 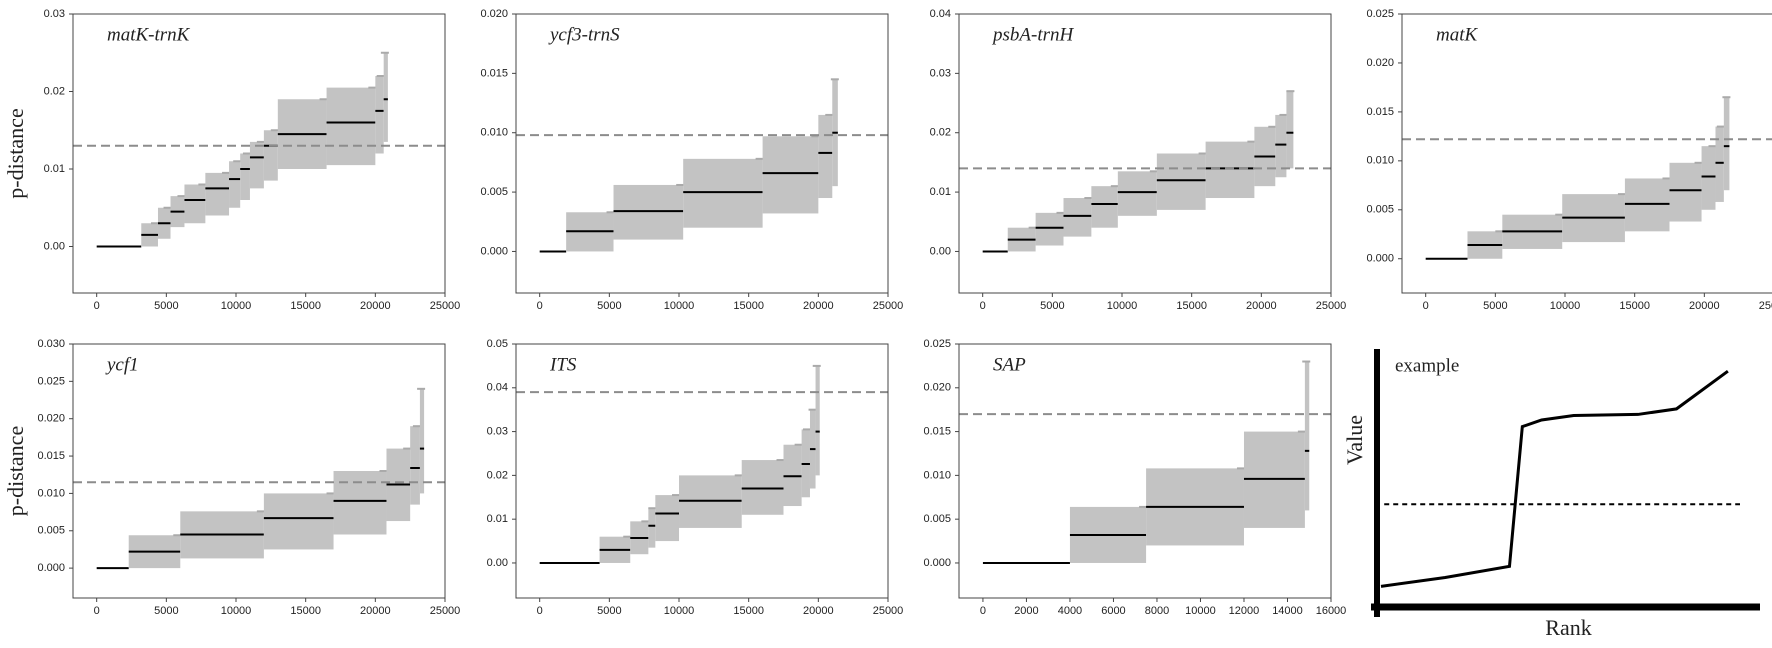 I want to click on x-tick-label: 2000, so click(x=1026, y=611).